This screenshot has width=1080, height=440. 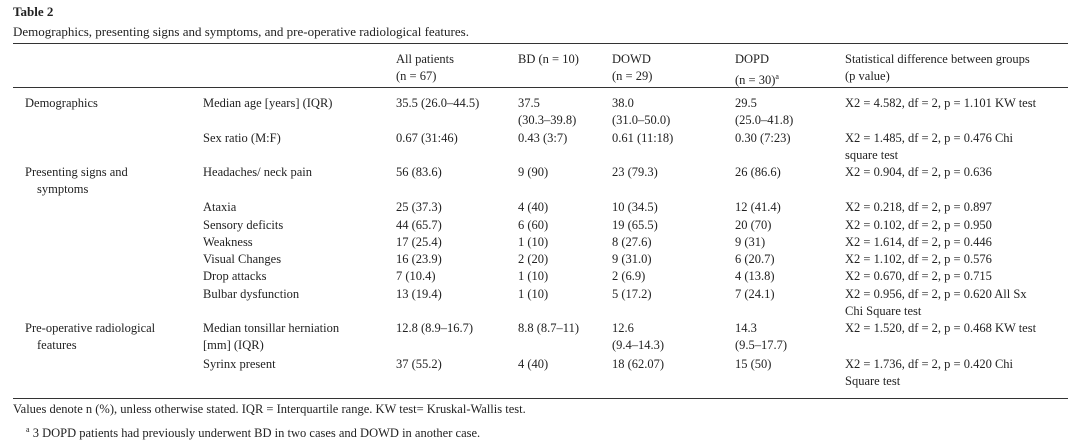 I want to click on cell: 56 (83.6), so click(x=419, y=172).